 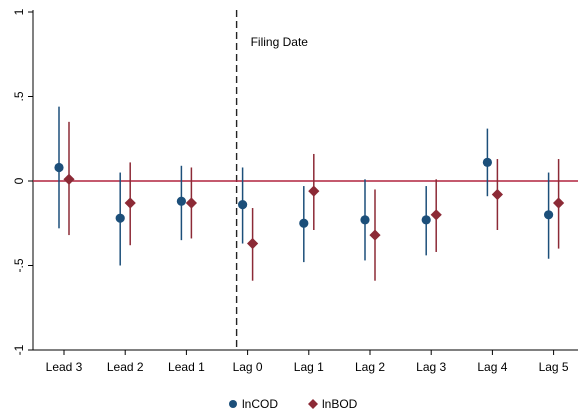 What do you see at coordinates (309, 367) in the screenshot?
I see `x-tick-label: Lag 1` at bounding box center [309, 367].